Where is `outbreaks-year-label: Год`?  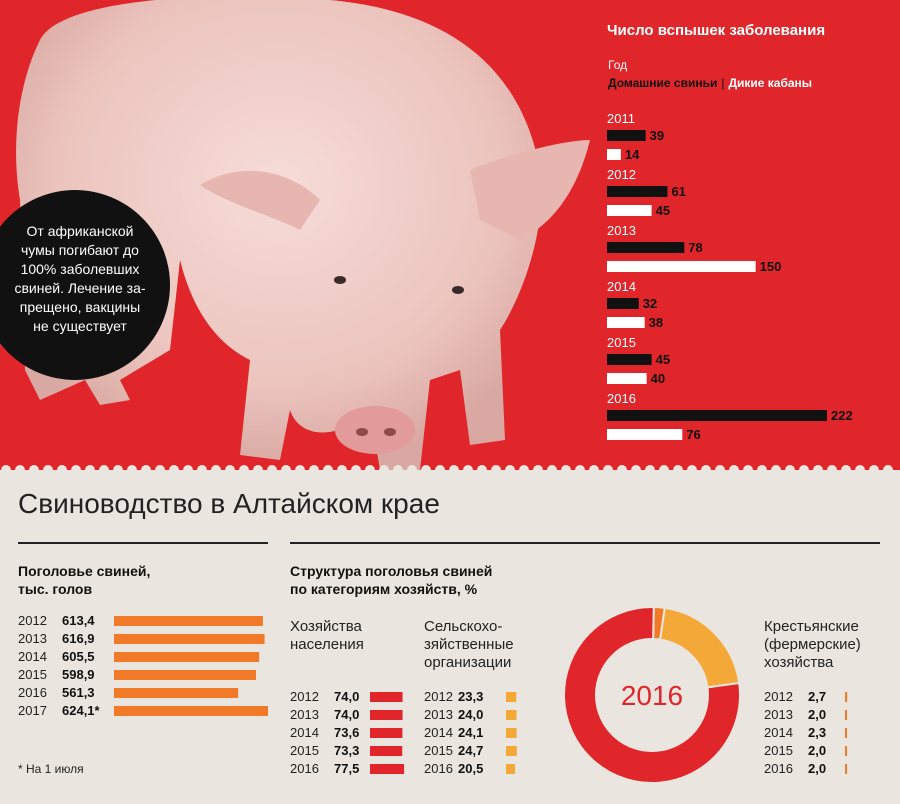
outbreaks-year-label: Год is located at coordinates (618, 65).